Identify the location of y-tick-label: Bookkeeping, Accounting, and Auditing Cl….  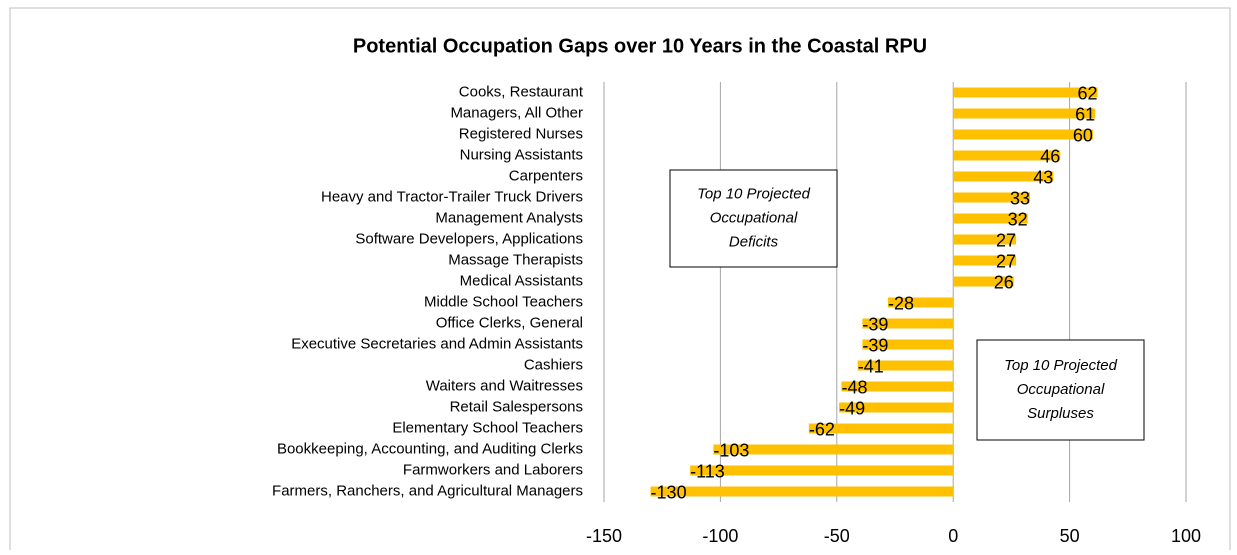
(430, 448).